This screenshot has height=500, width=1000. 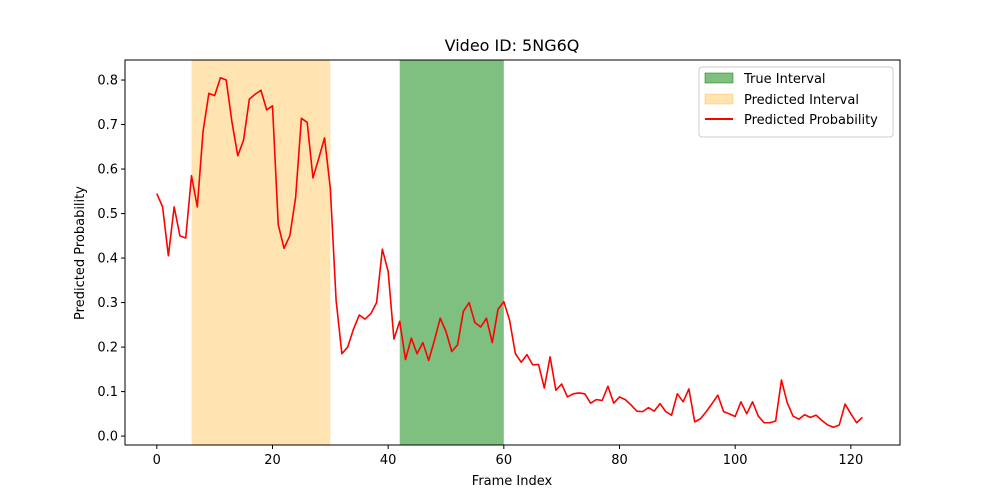 What do you see at coordinates (107, 214) in the screenshot?
I see `y-tick-label: 0.5` at bounding box center [107, 214].